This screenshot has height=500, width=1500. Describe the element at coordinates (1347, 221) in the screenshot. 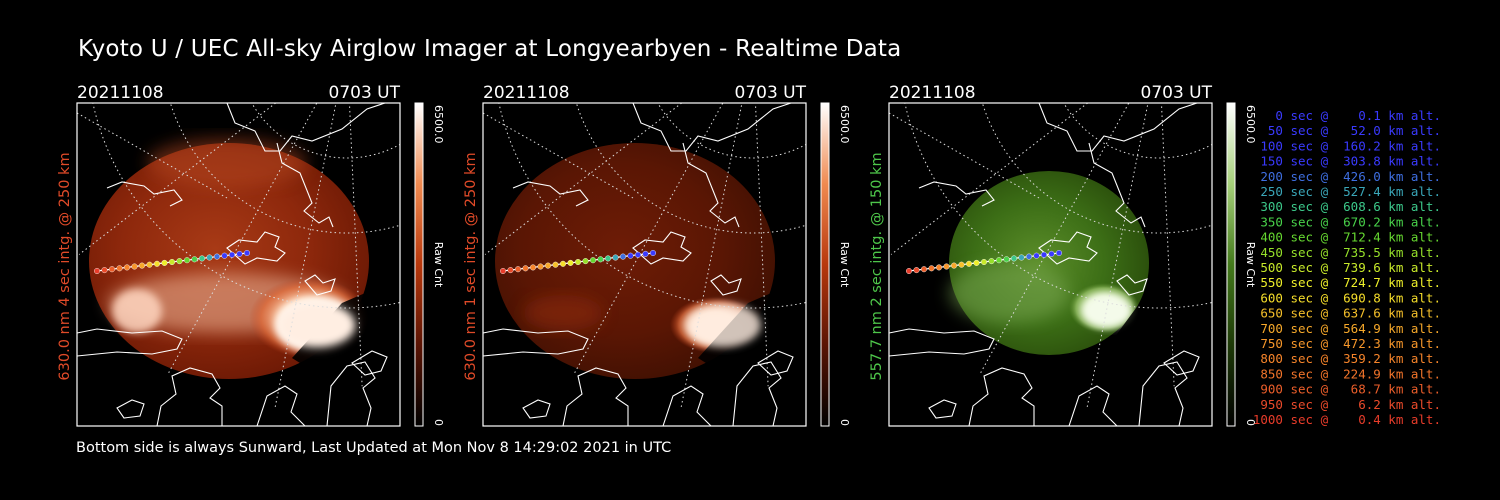

I see `legend-entry: 350 sec @ 670.2 km alt.` at that location.